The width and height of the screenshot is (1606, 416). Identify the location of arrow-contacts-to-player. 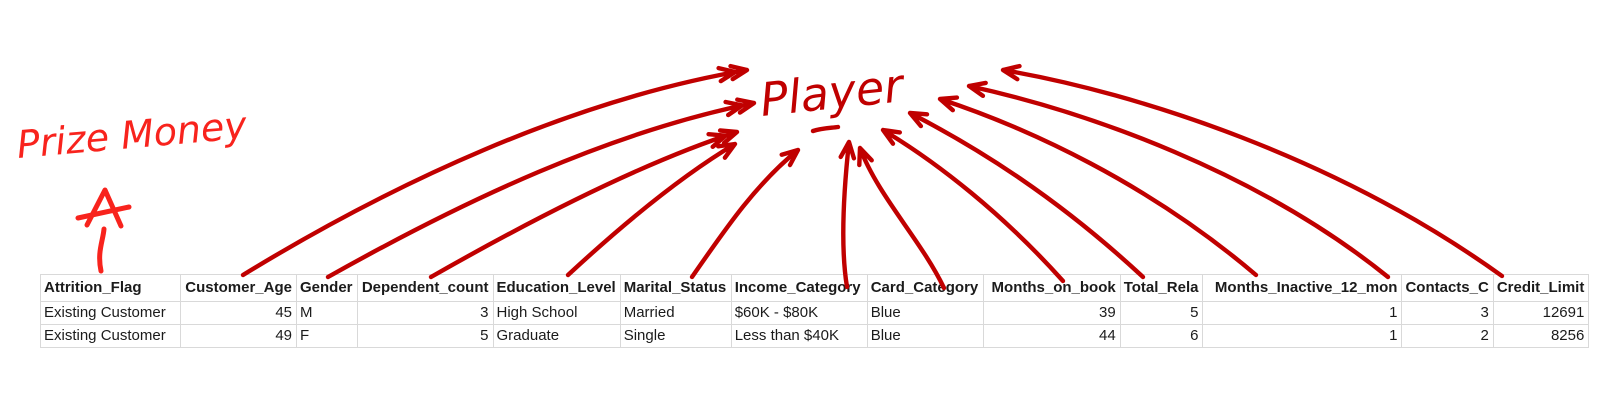
(1178, 180).